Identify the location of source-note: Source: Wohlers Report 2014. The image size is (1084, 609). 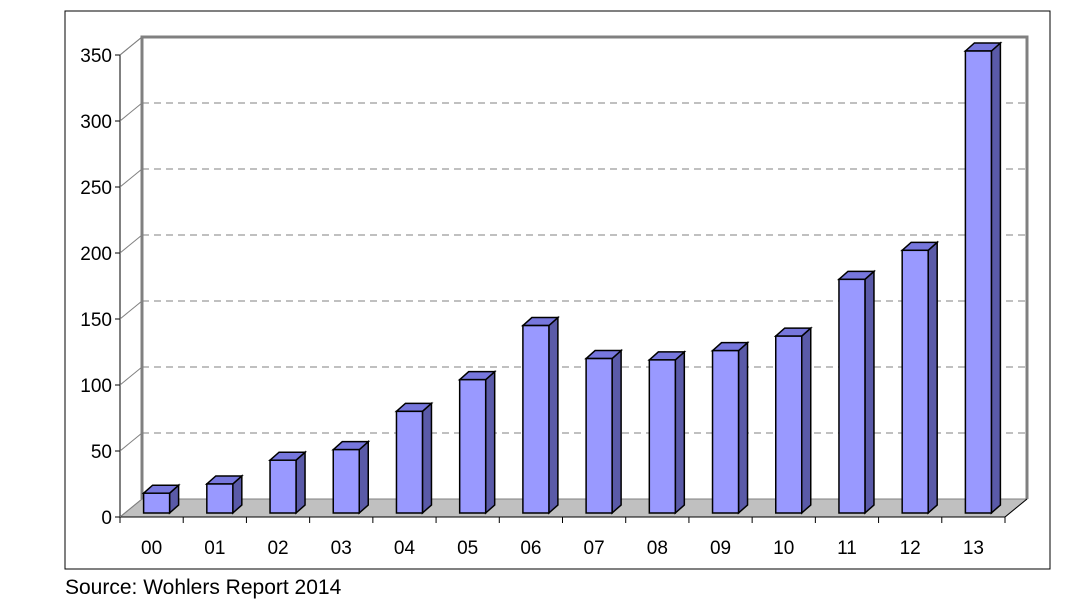
(203, 587).